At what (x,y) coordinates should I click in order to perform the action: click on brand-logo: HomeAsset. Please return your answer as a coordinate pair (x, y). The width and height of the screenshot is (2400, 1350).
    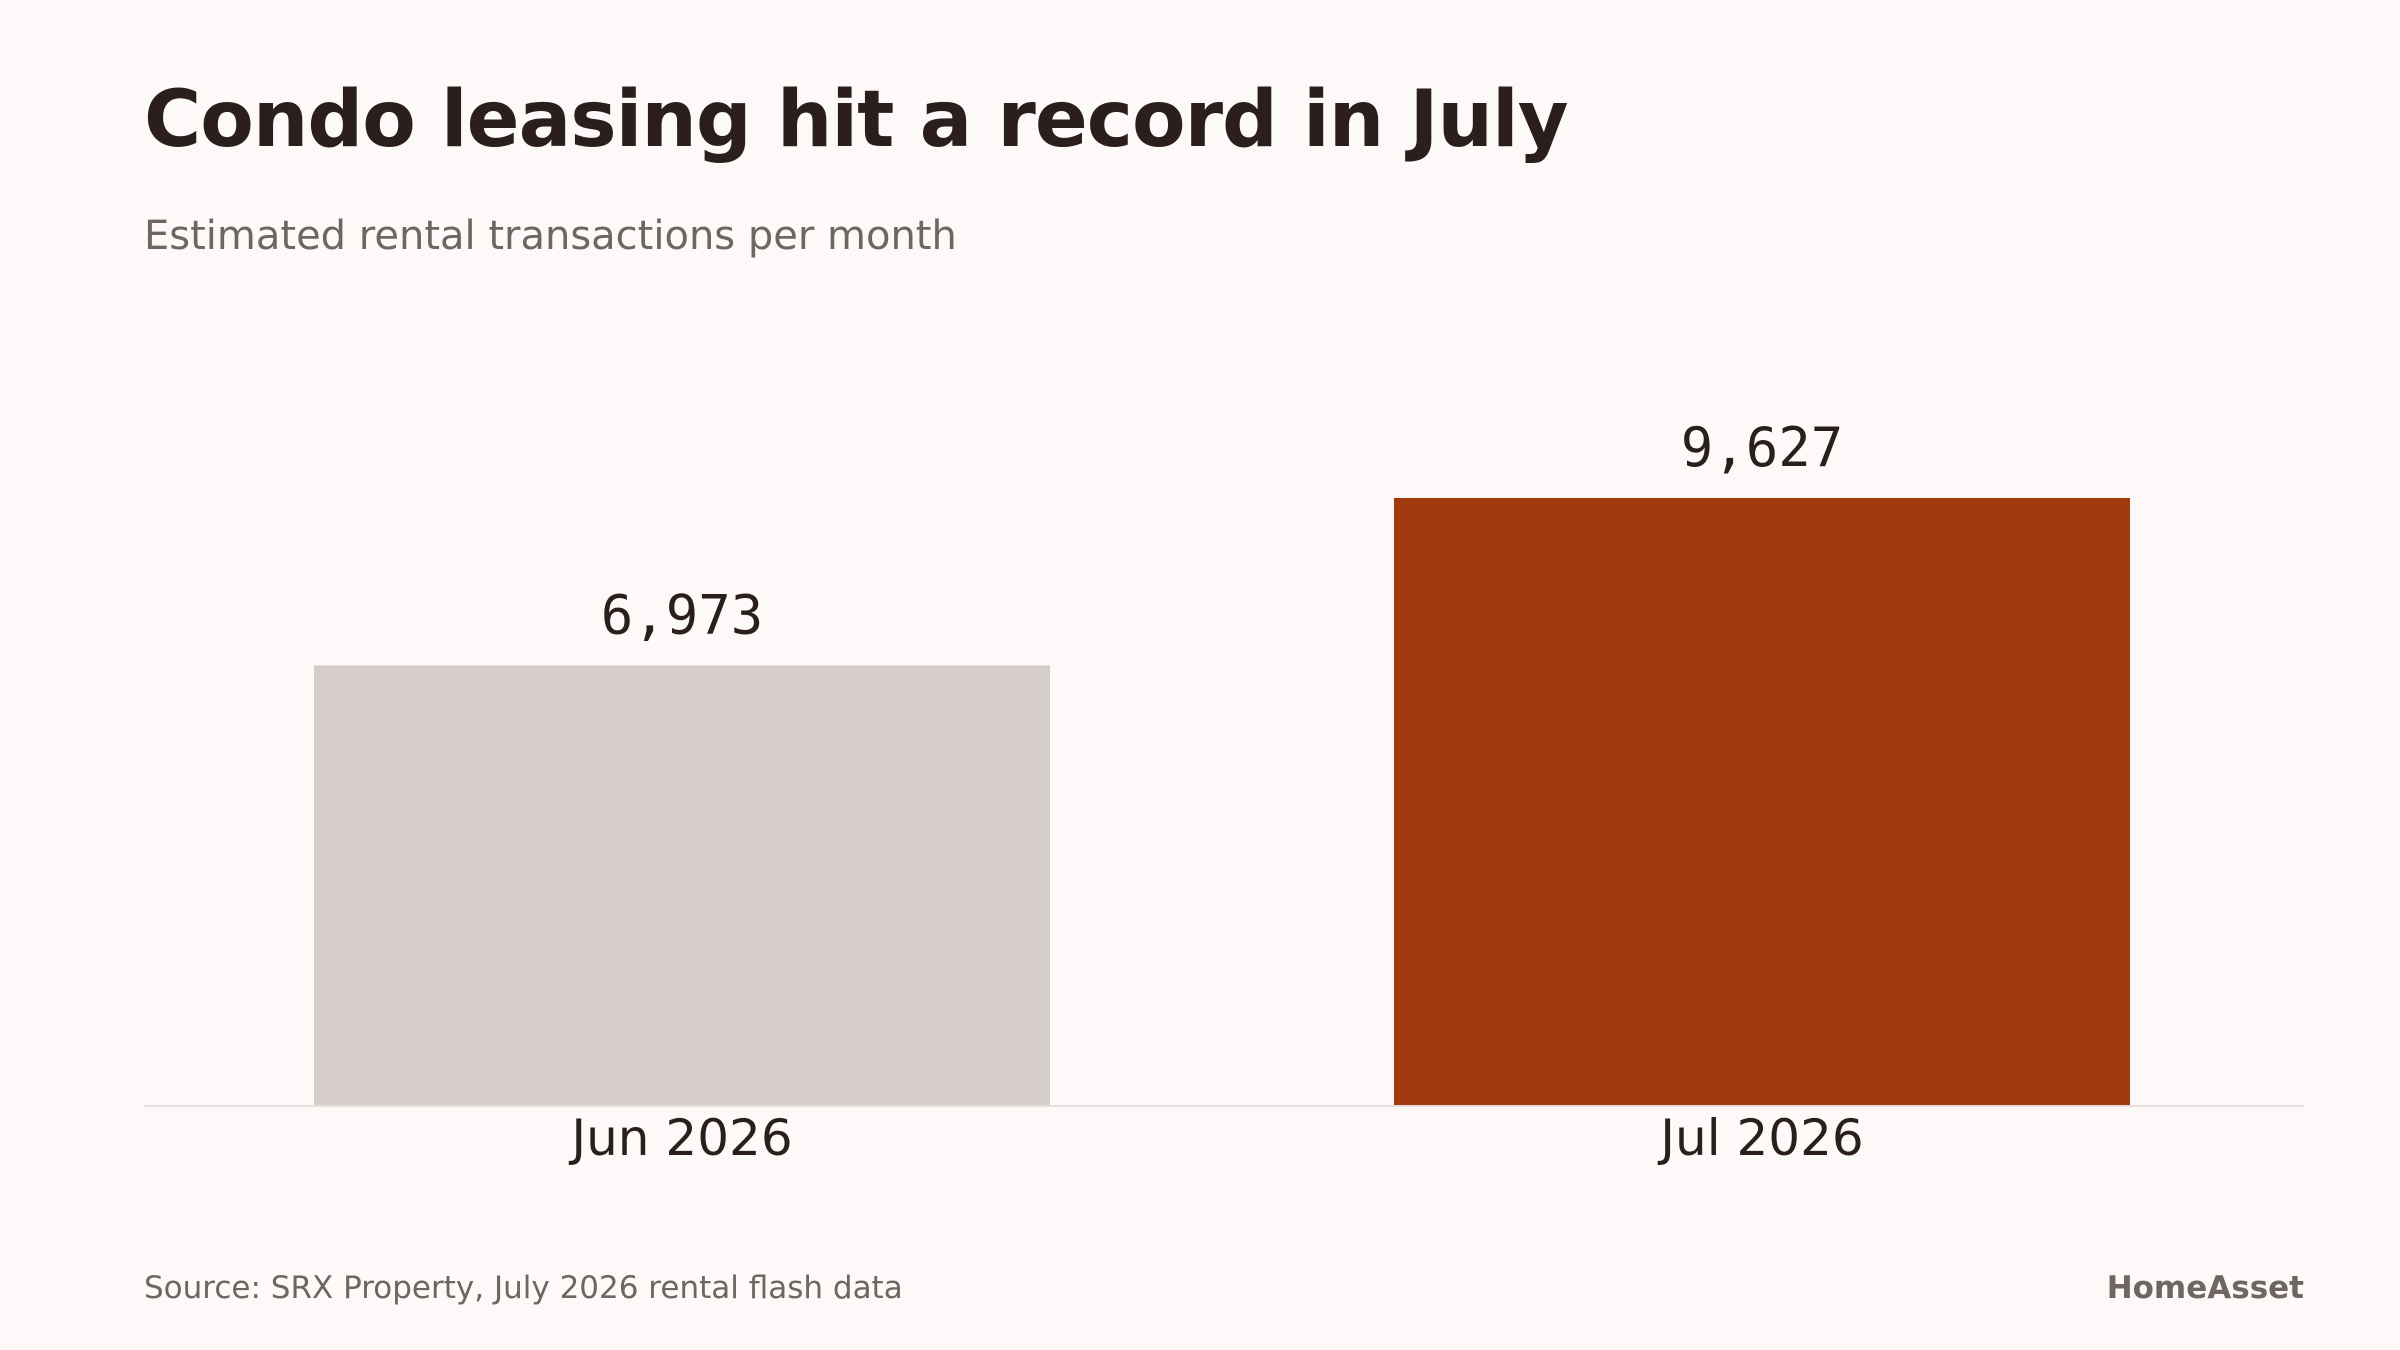
    Looking at the image, I should click on (2205, 1288).